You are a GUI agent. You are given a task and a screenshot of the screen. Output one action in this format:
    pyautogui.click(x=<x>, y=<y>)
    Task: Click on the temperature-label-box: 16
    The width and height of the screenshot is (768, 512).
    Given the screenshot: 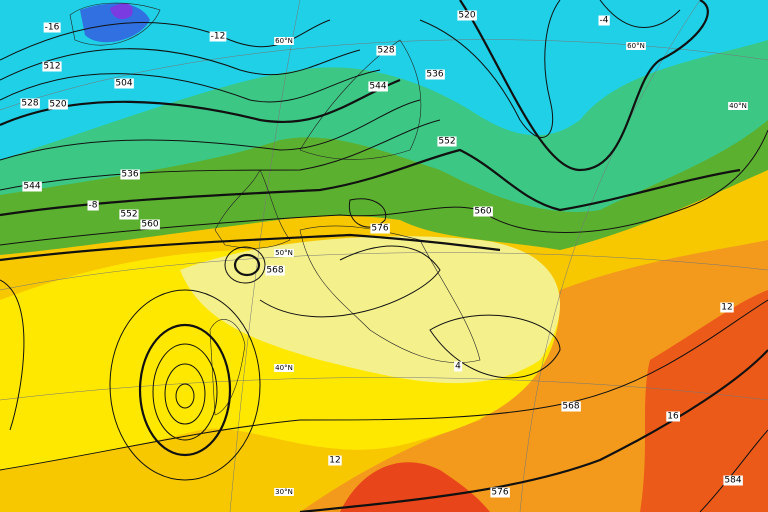 What is the action you would take?
    pyautogui.click(x=673, y=416)
    